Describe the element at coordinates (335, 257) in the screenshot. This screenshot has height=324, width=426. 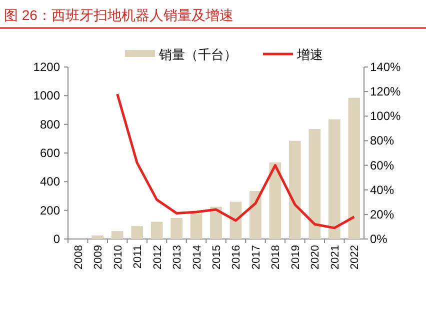
I see `x-tick-label: 2021` at that location.